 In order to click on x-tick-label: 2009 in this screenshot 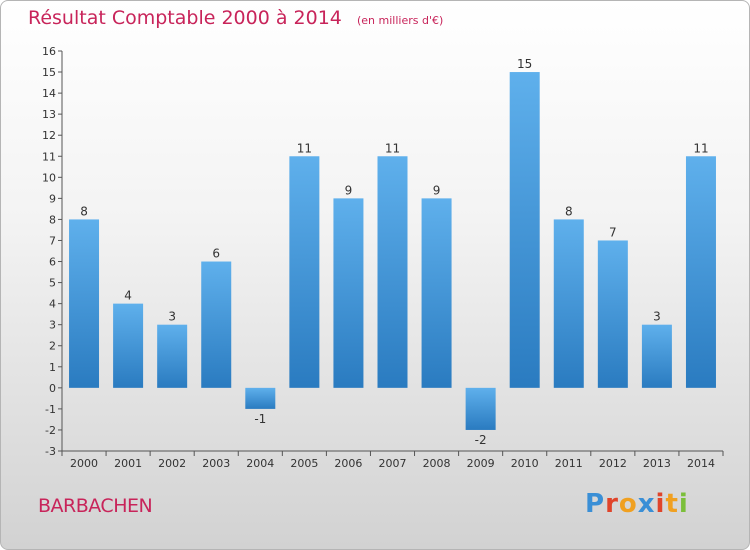, I will do `click(481, 463)`.